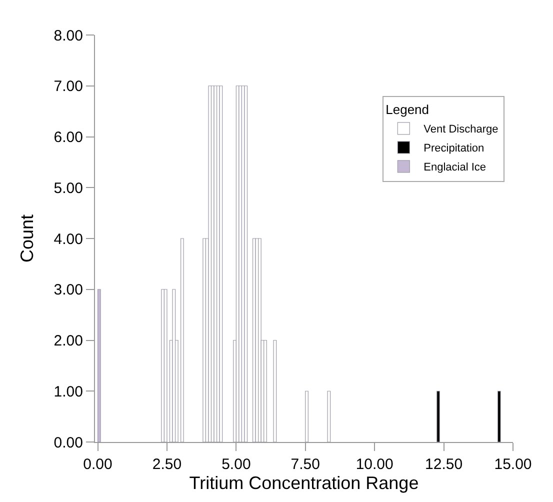  Describe the element at coordinates (408, 109) in the screenshot. I see `legend-title: Legend` at that location.